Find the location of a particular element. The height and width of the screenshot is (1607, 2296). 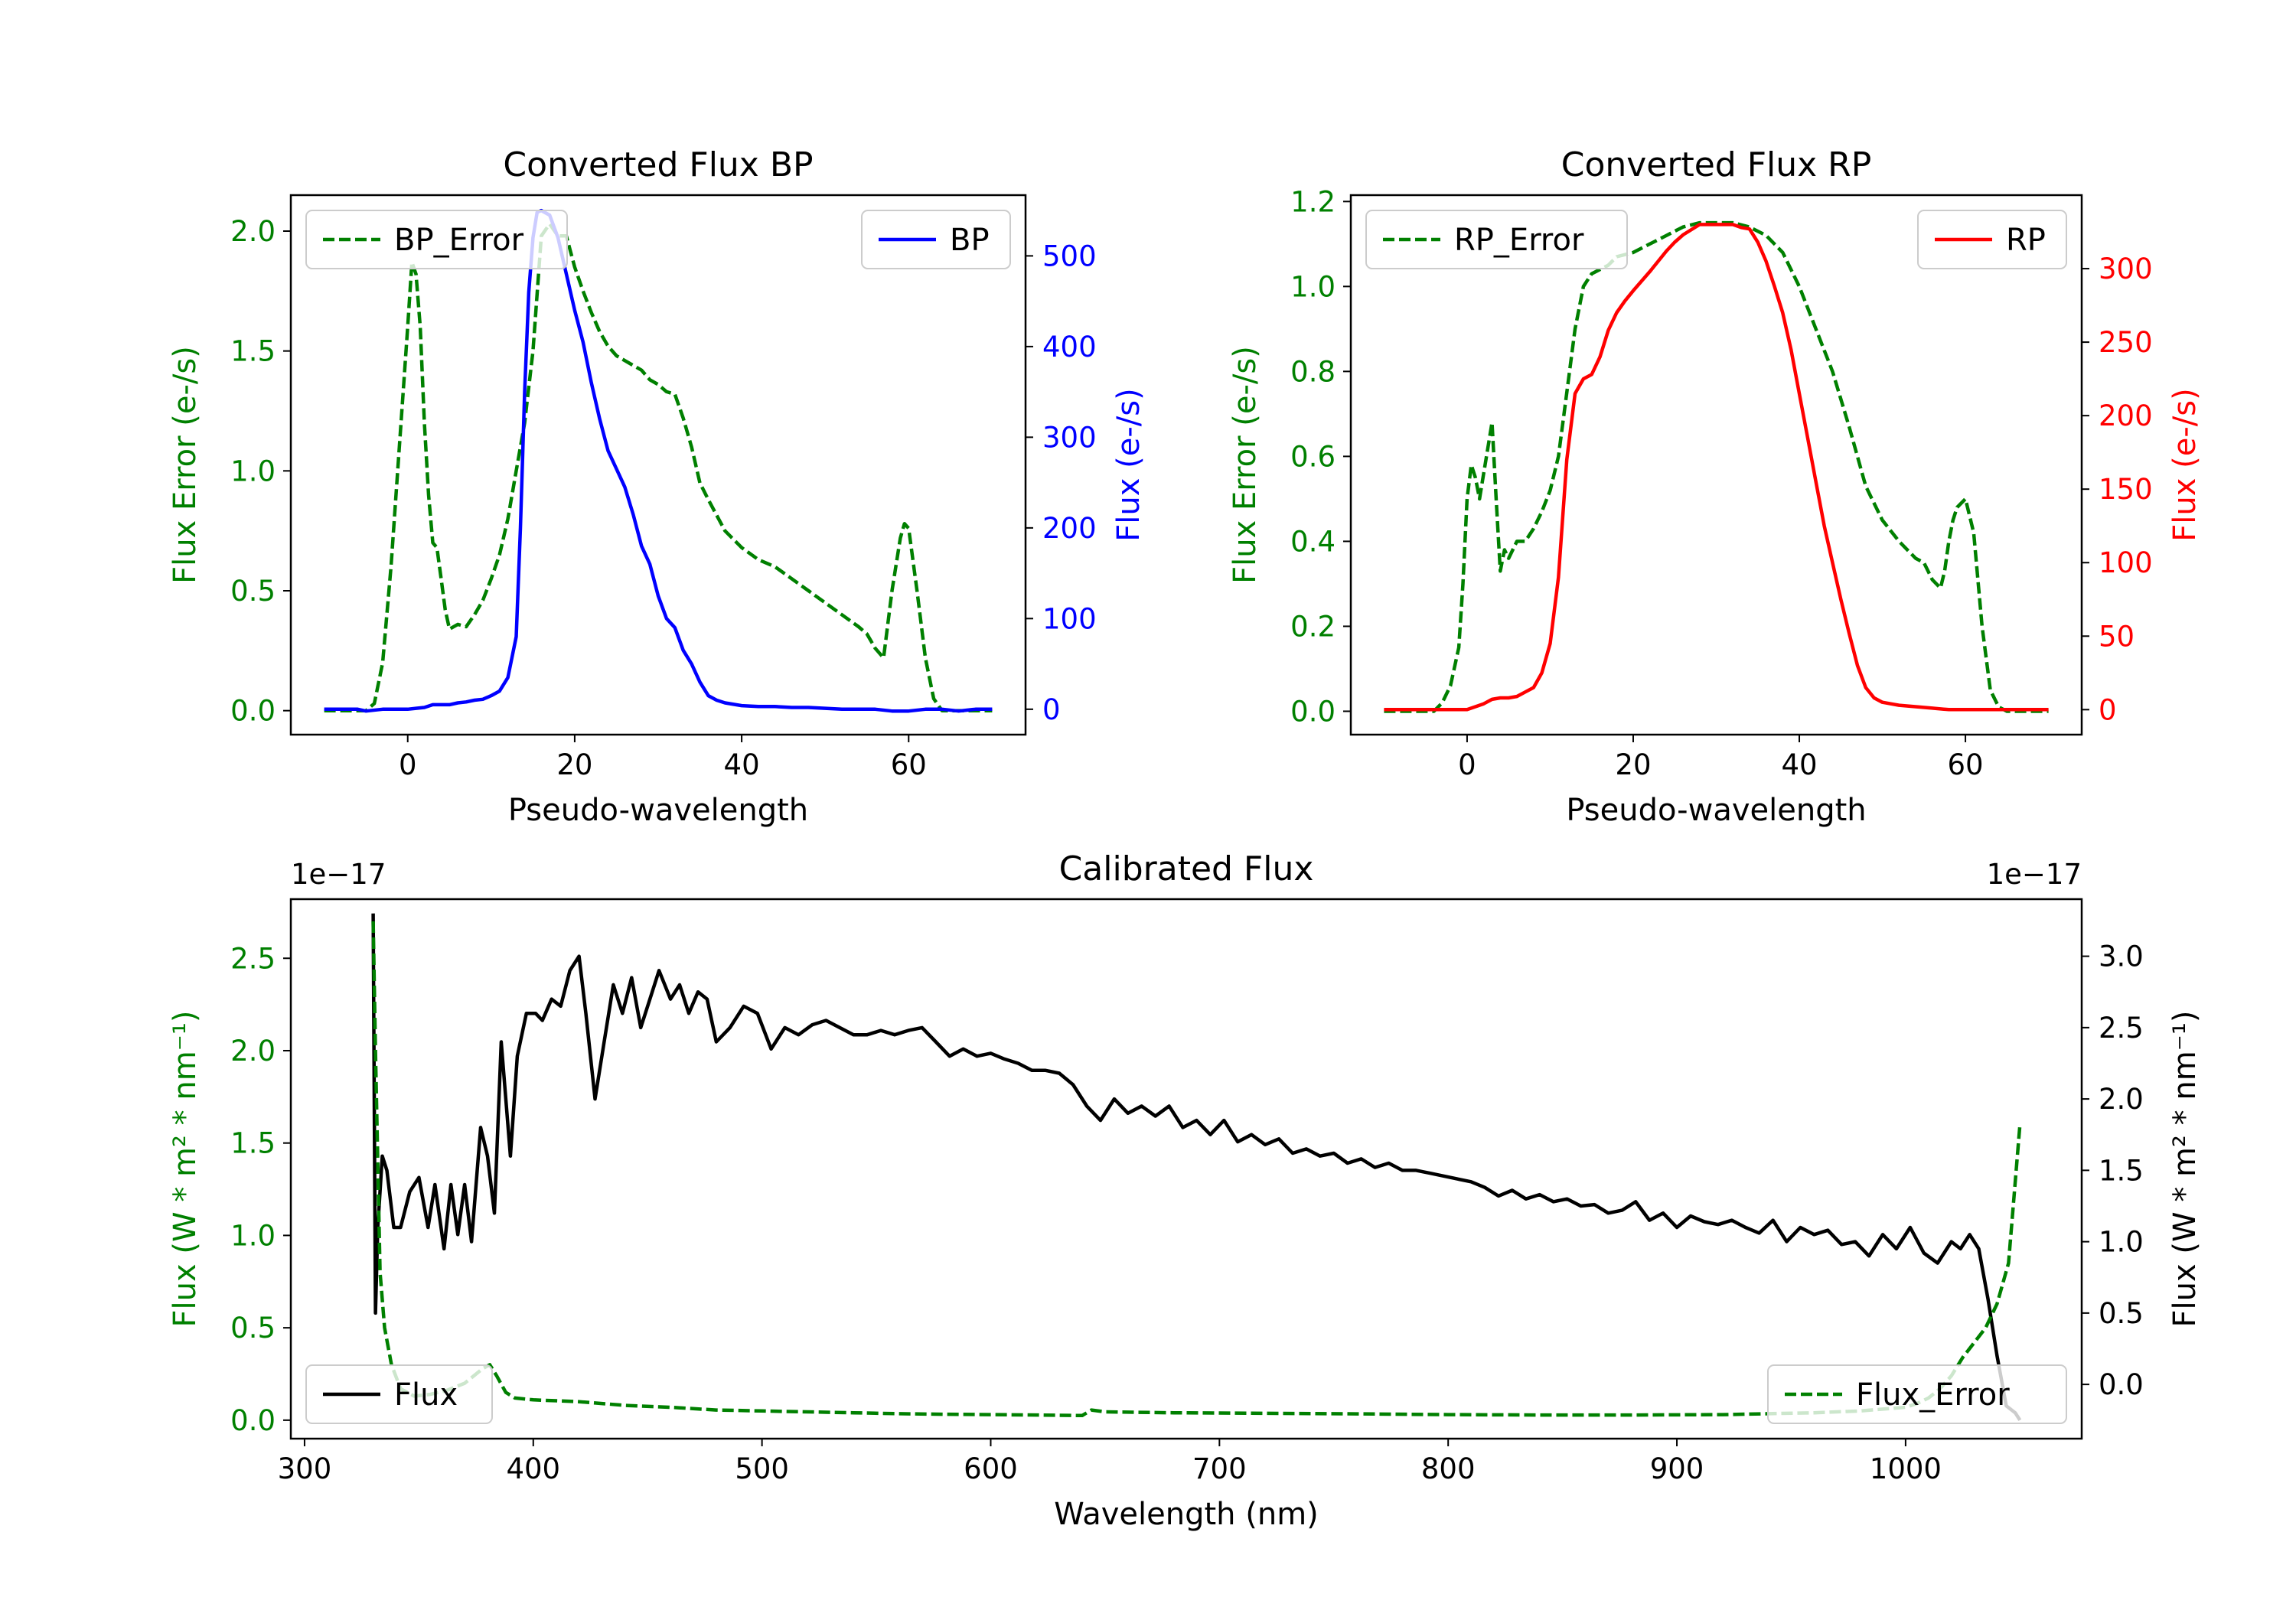

x-tick-label: 800 is located at coordinates (1448, 1468).